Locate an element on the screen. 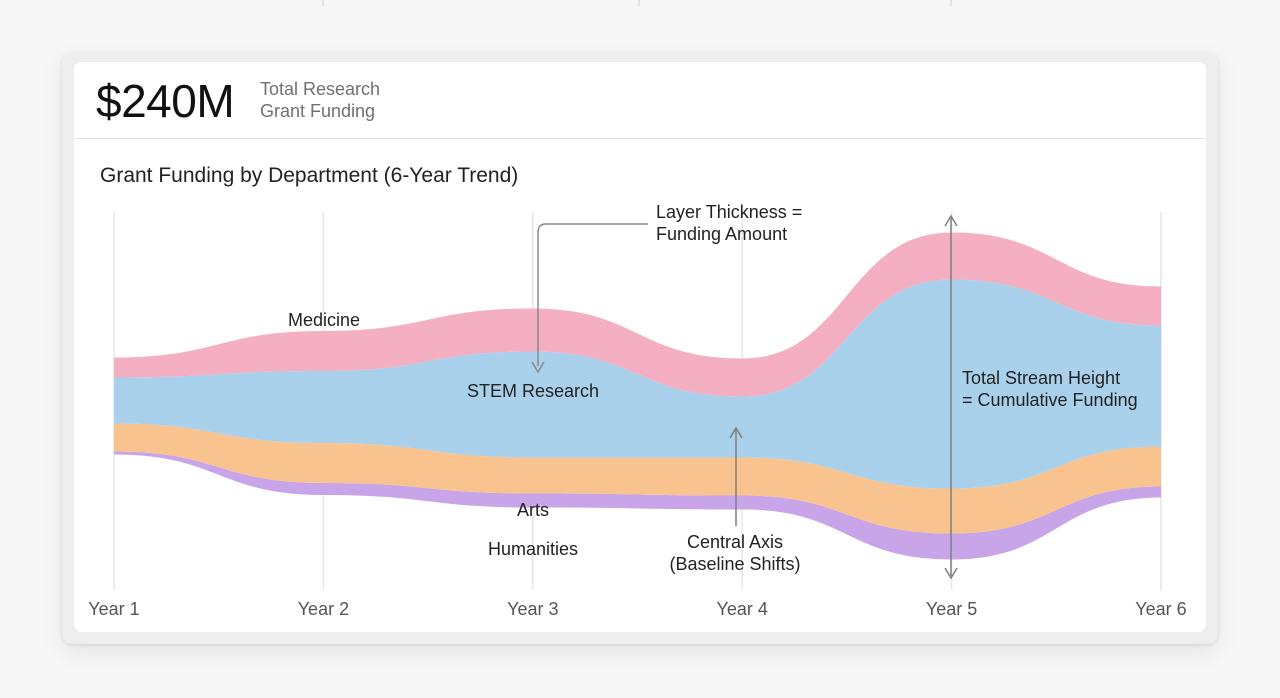 The width and height of the screenshot is (1280, 698). x-tick-label: Year 6 is located at coordinates (1160, 609).